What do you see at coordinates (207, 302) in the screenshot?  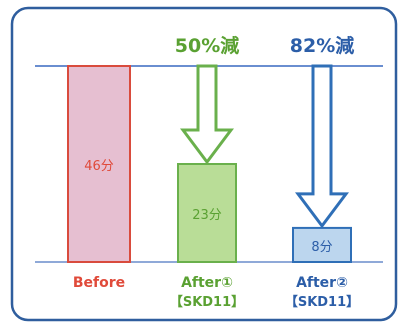 I see `x-category-sublabel-2: 【SKD11】` at bounding box center [207, 302].